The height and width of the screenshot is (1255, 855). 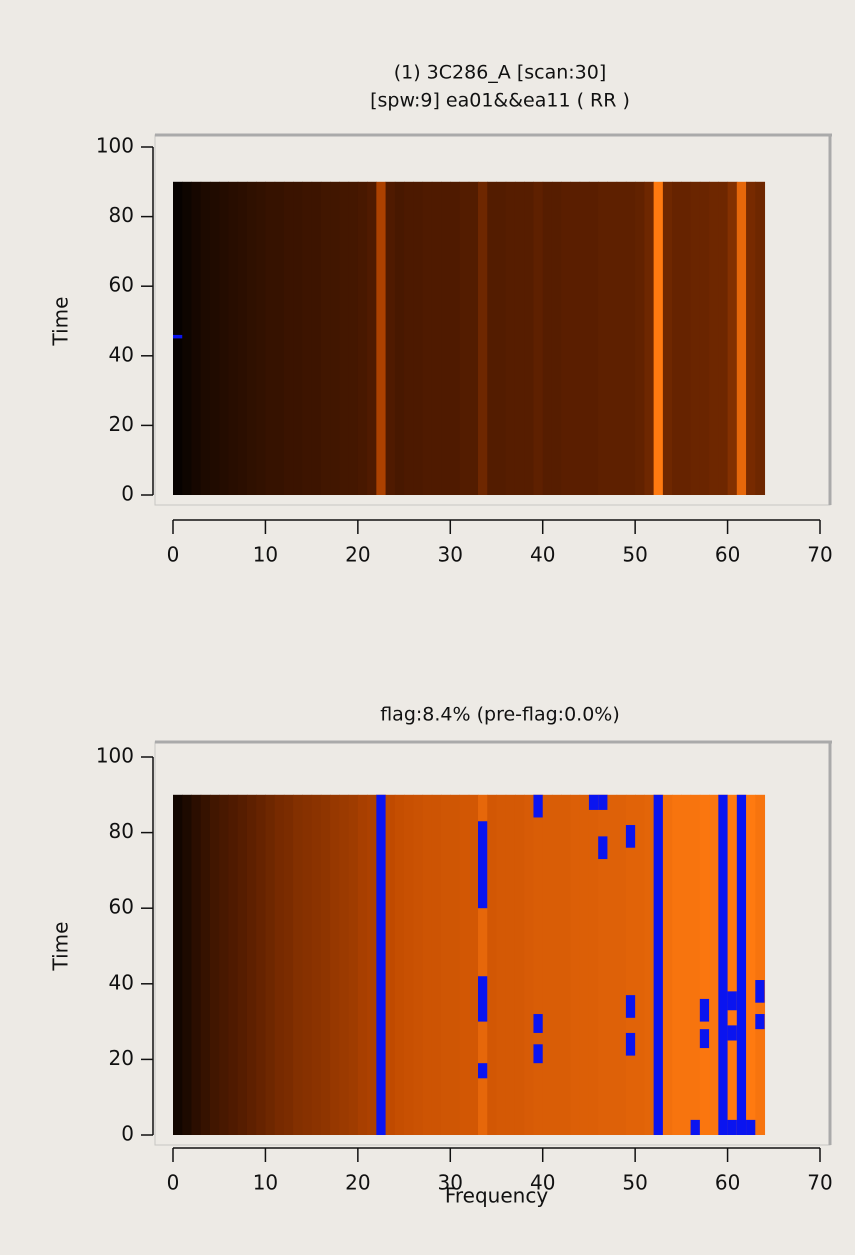 I want to click on x-axis-label: Frequency, so click(x=496, y=1196).